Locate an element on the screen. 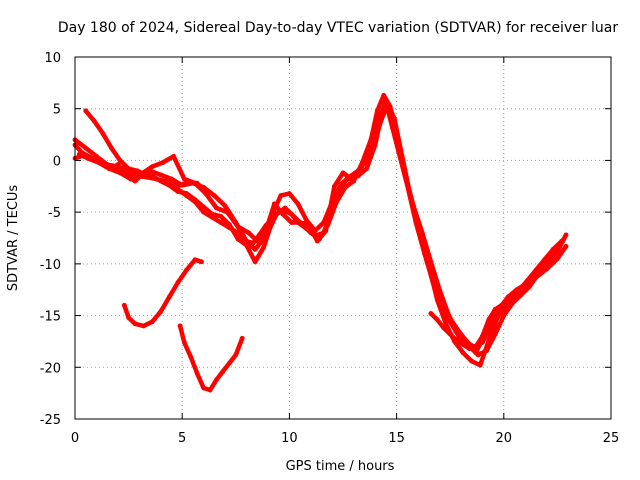 This screenshot has width=640, height=480. y-tick-label: -25 is located at coordinates (50, 420).